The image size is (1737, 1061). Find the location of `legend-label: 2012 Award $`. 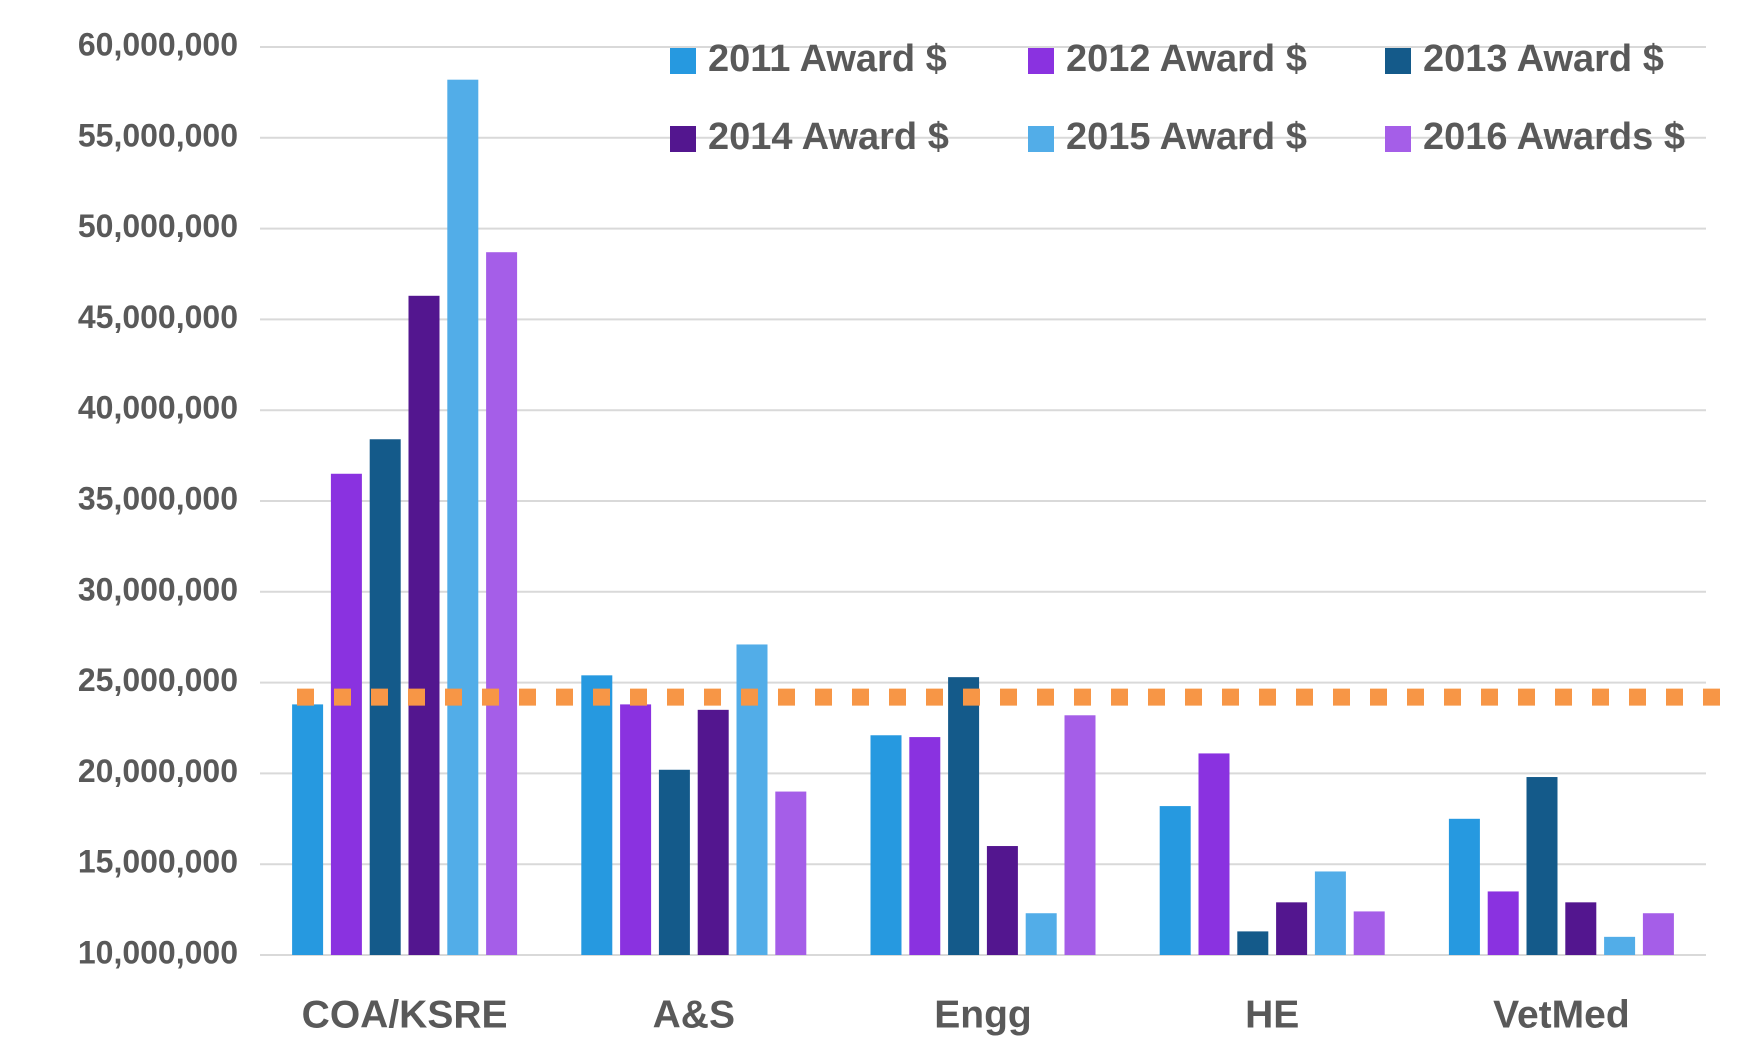

legend-label: 2012 Award $ is located at coordinates (1186, 59).